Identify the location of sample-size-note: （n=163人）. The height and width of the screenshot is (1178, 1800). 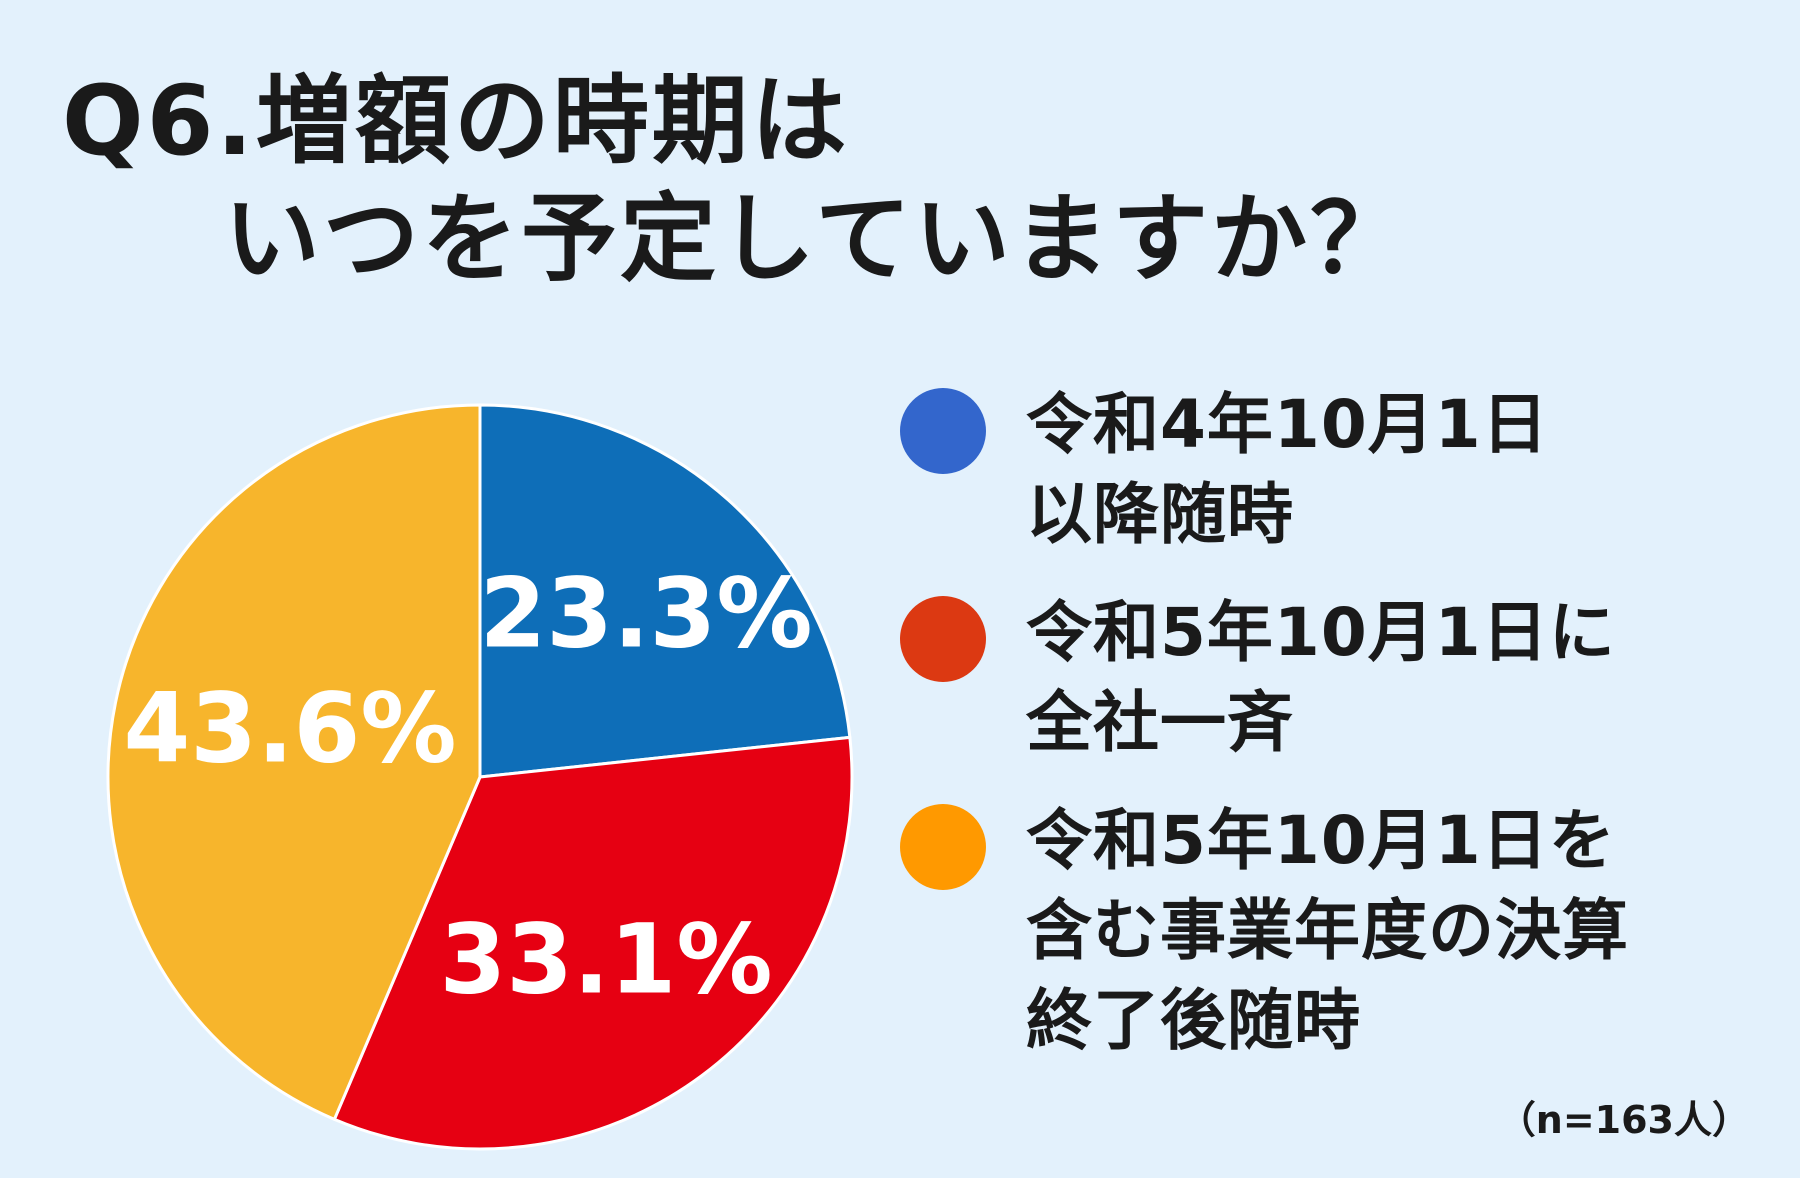
(1623, 1120).